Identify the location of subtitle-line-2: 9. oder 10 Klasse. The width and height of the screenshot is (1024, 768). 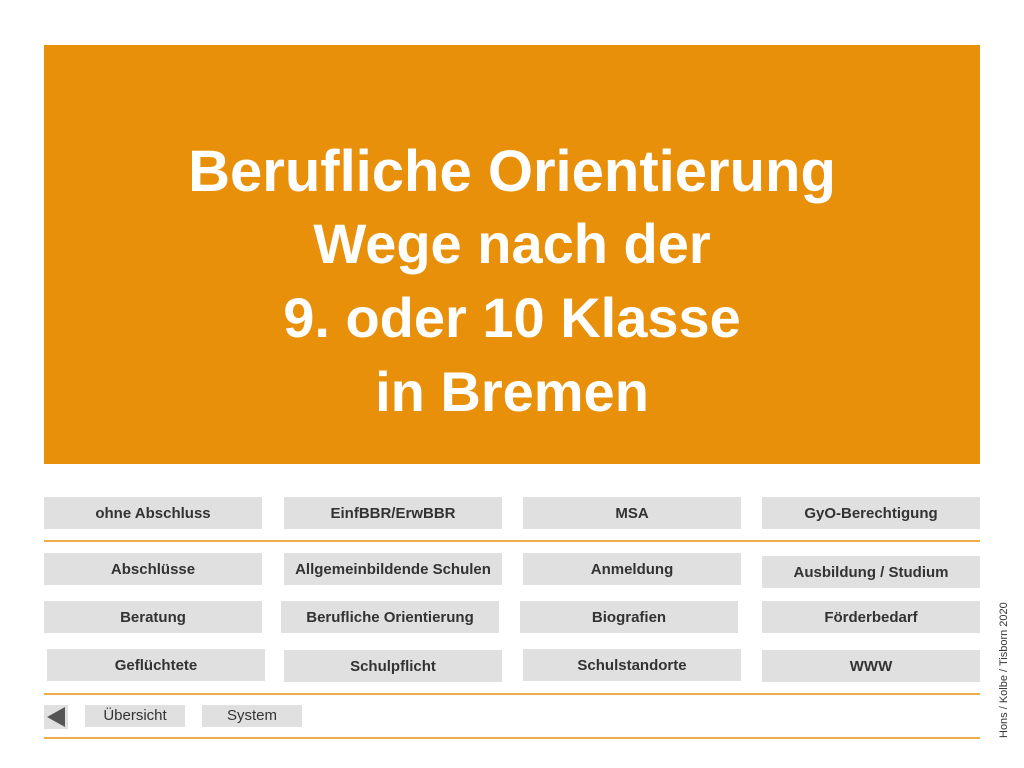
(512, 317).